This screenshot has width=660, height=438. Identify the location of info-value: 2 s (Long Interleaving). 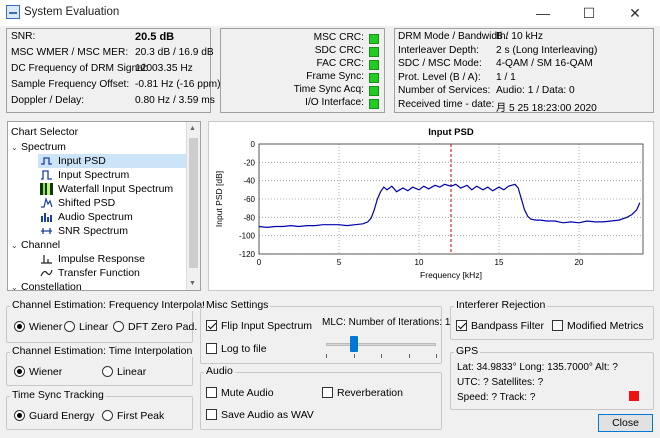
(547, 50).